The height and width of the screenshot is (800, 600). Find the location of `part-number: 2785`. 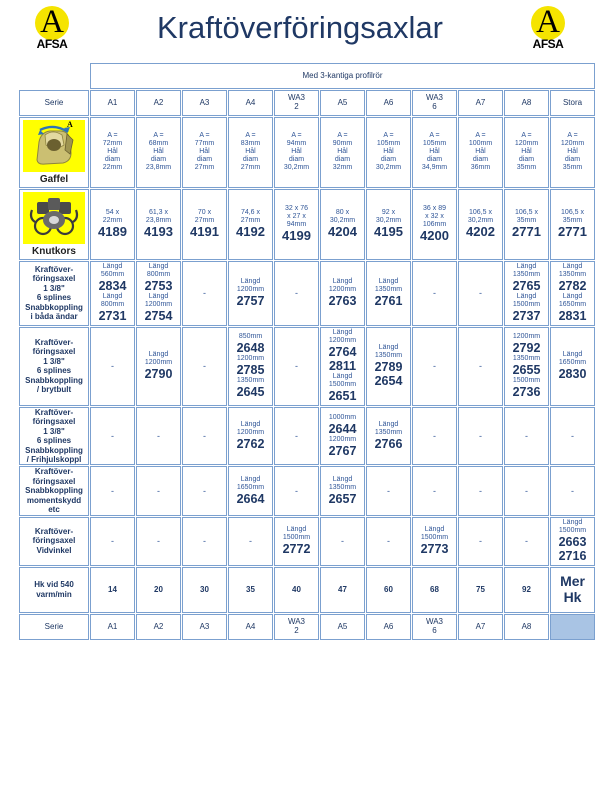

part-number: 2785 is located at coordinates (250, 370).